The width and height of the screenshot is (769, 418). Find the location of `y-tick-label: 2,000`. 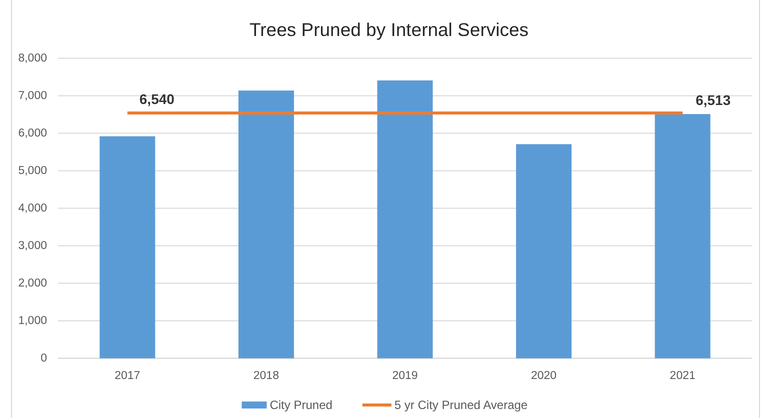

y-tick-label: 2,000 is located at coordinates (32, 283).